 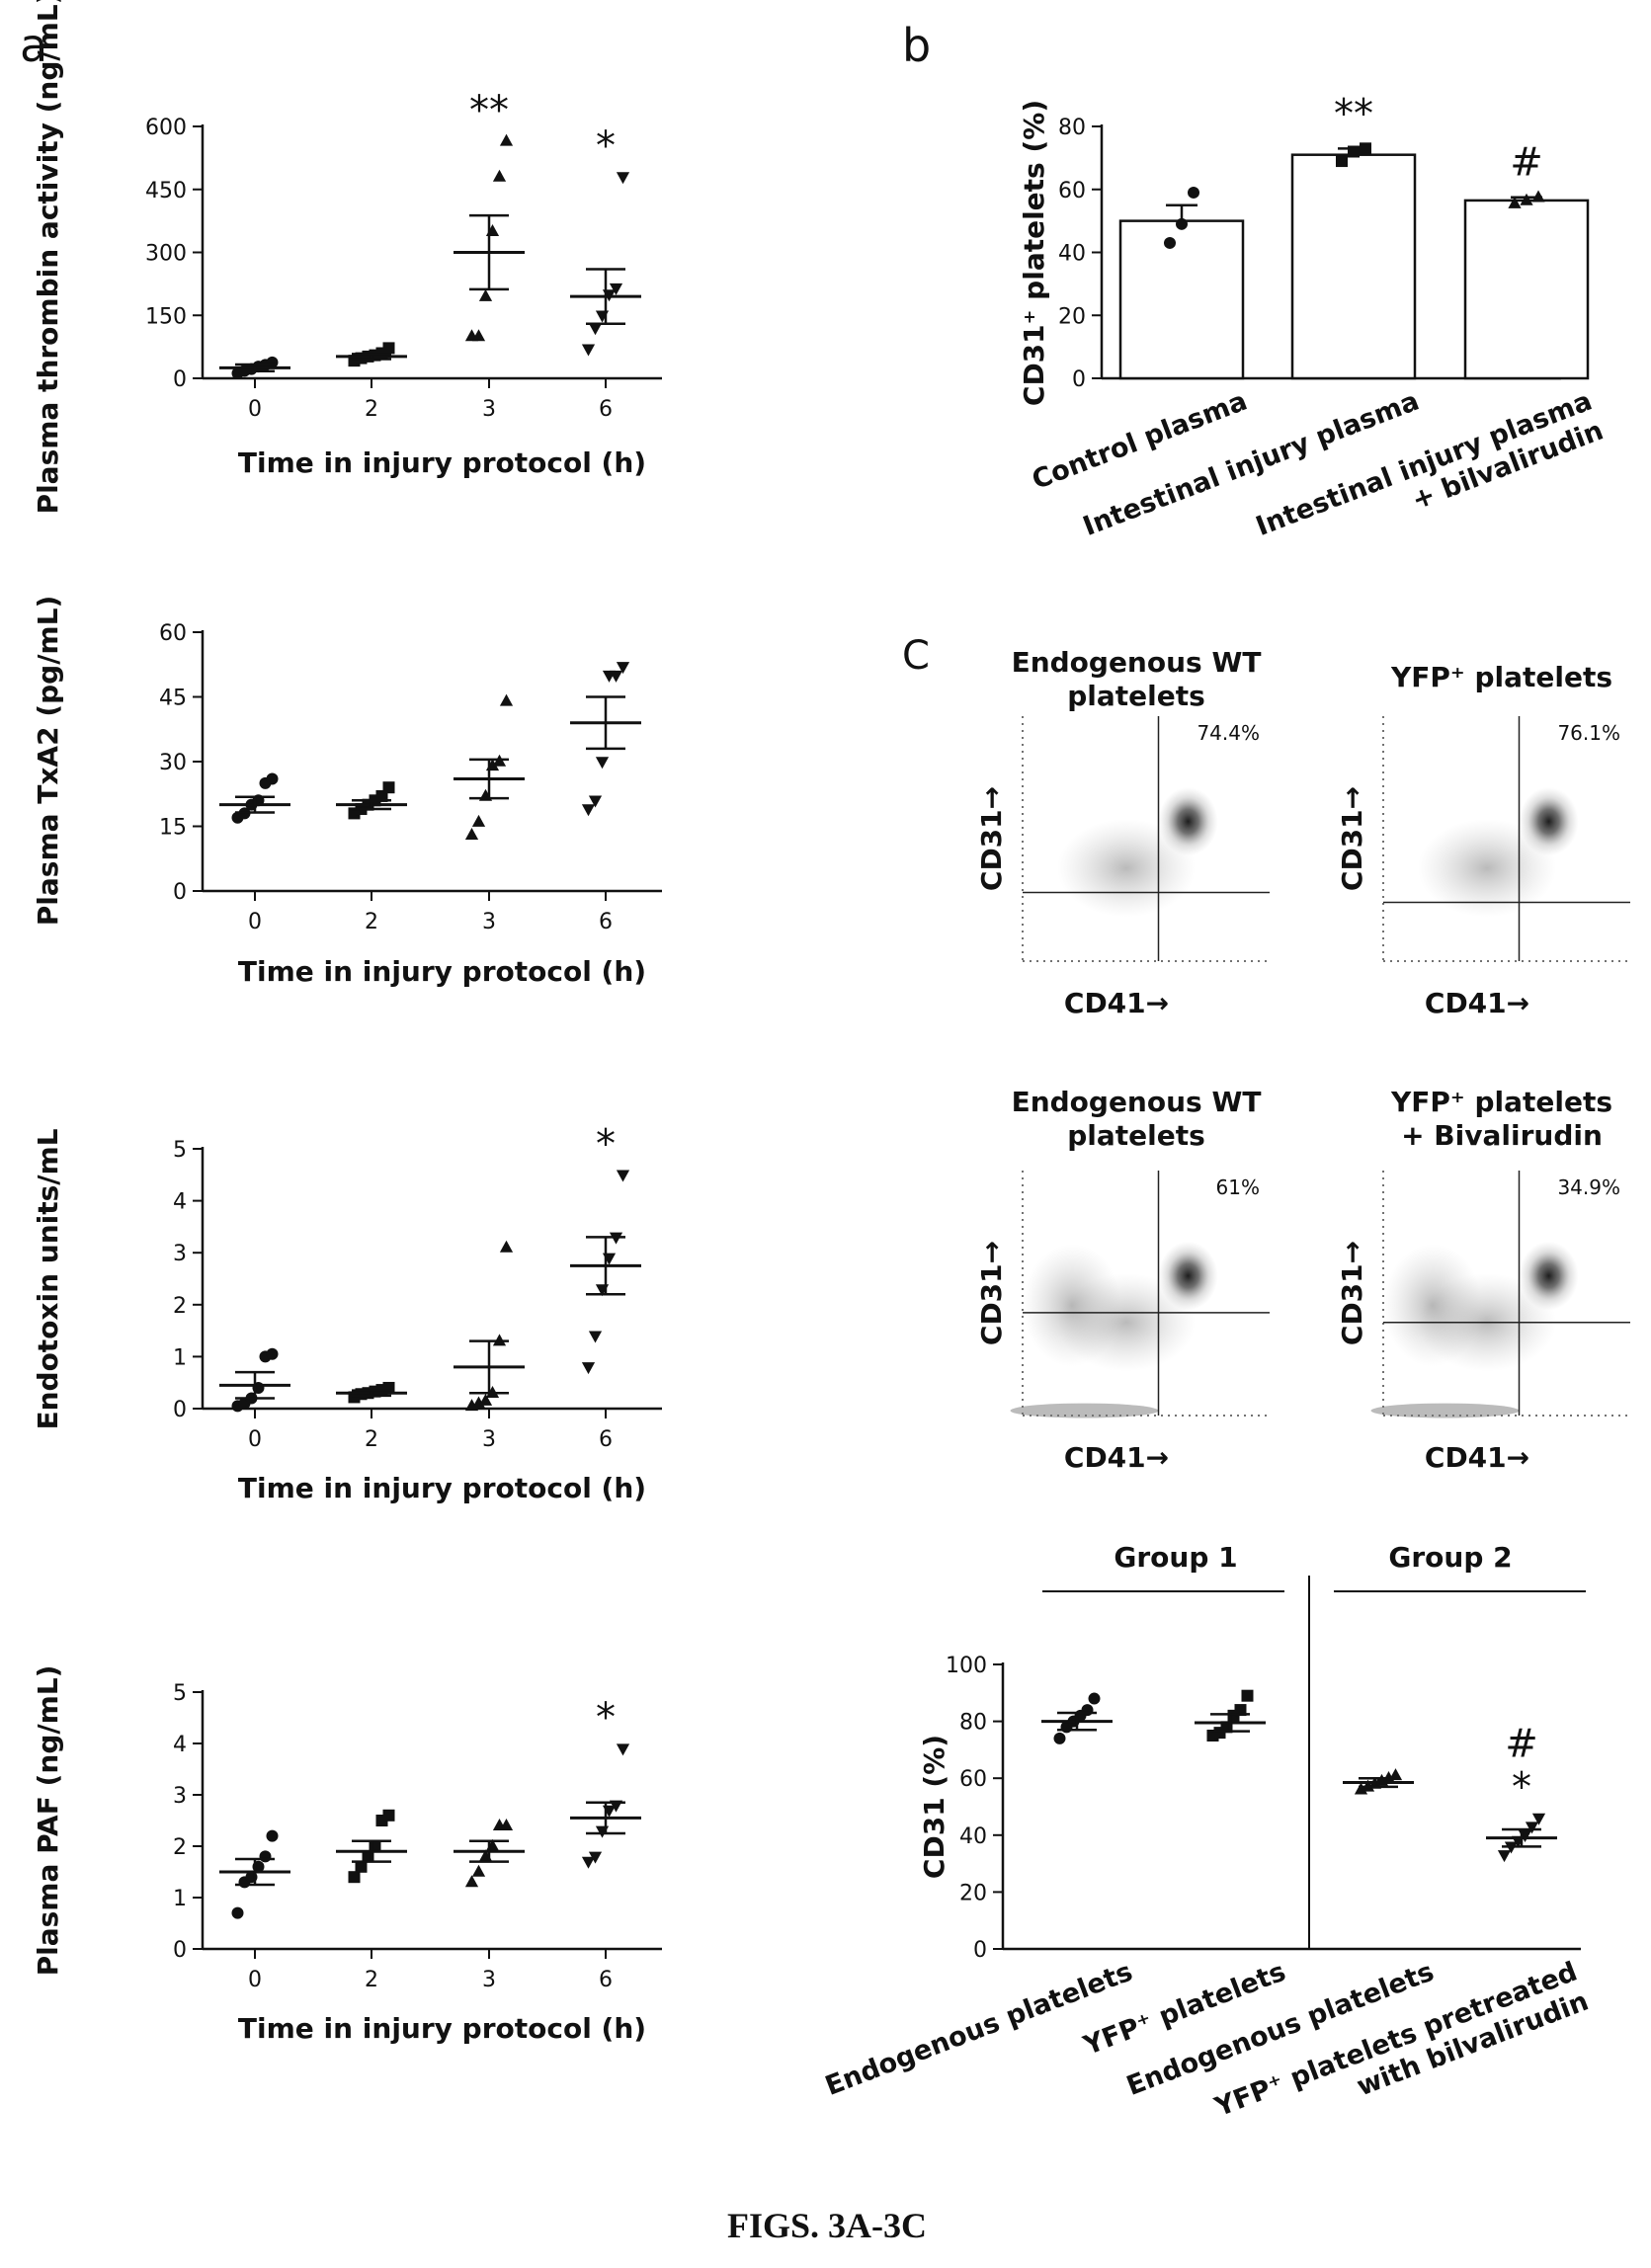 What do you see at coordinates (180, 1150) in the screenshot?
I see `y-tick-label: 5` at bounding box center [180, 1150].